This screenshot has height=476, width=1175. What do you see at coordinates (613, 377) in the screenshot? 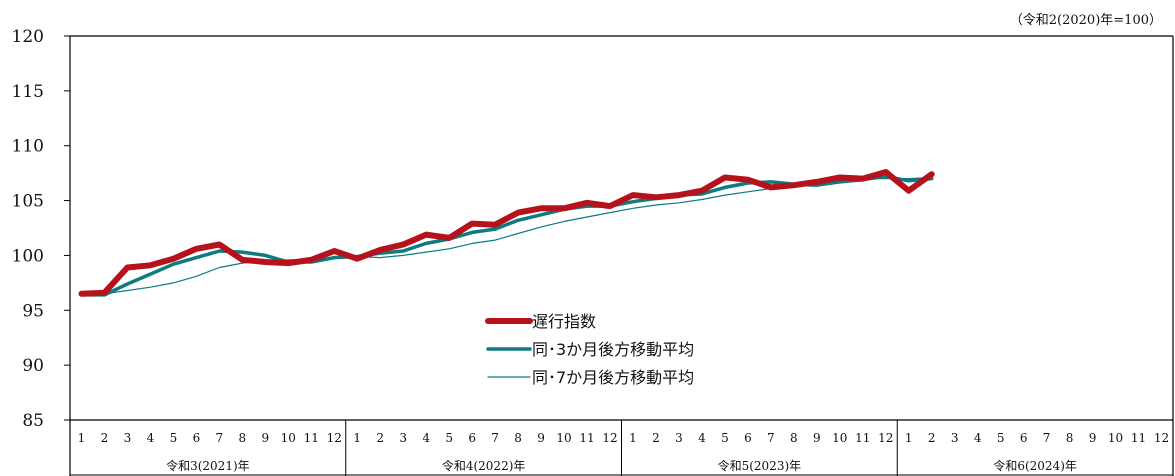
I see `legend-label-3: 同･7か月後方移動平均` at bounding box center [613, 377].